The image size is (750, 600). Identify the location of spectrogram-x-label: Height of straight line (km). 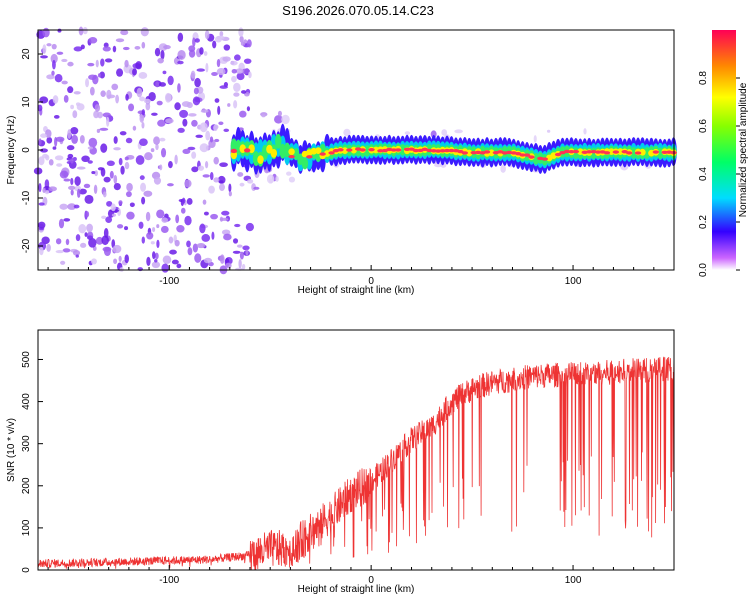
(356, 290).